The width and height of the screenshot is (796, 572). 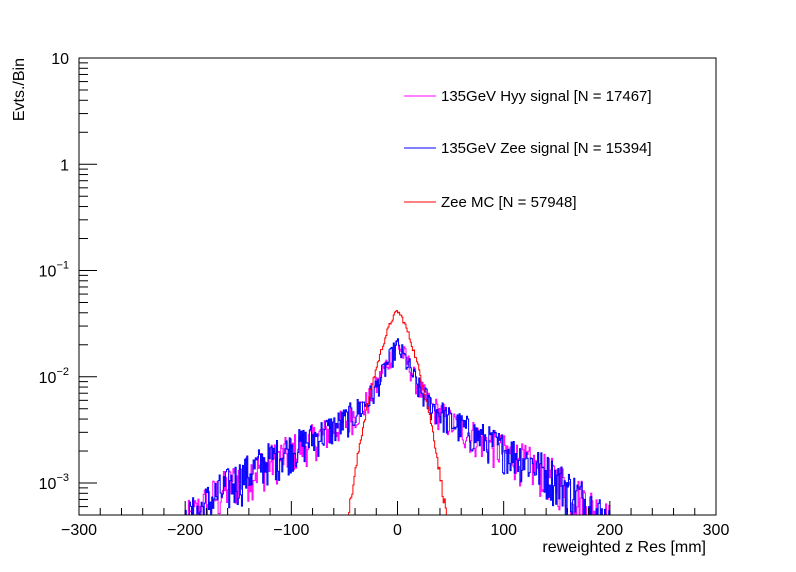 I want to click on x-tick-label: 0, so click(x=397, y=530).